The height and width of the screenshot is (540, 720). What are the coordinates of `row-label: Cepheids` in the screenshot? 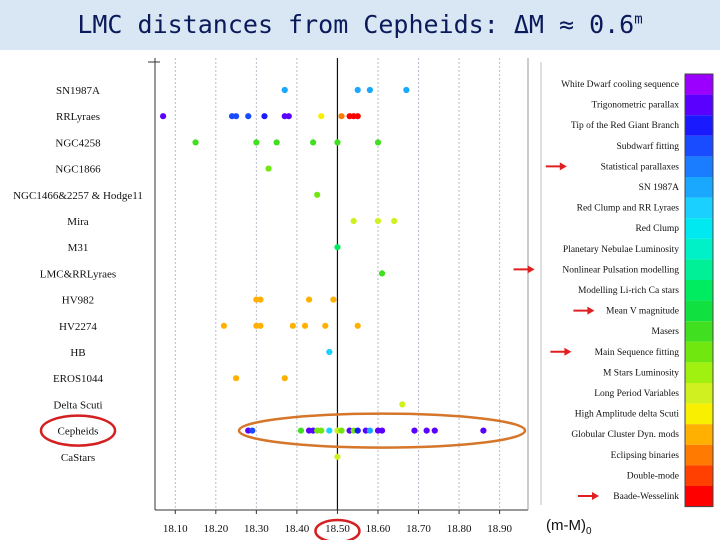 It's located at (78, 432).